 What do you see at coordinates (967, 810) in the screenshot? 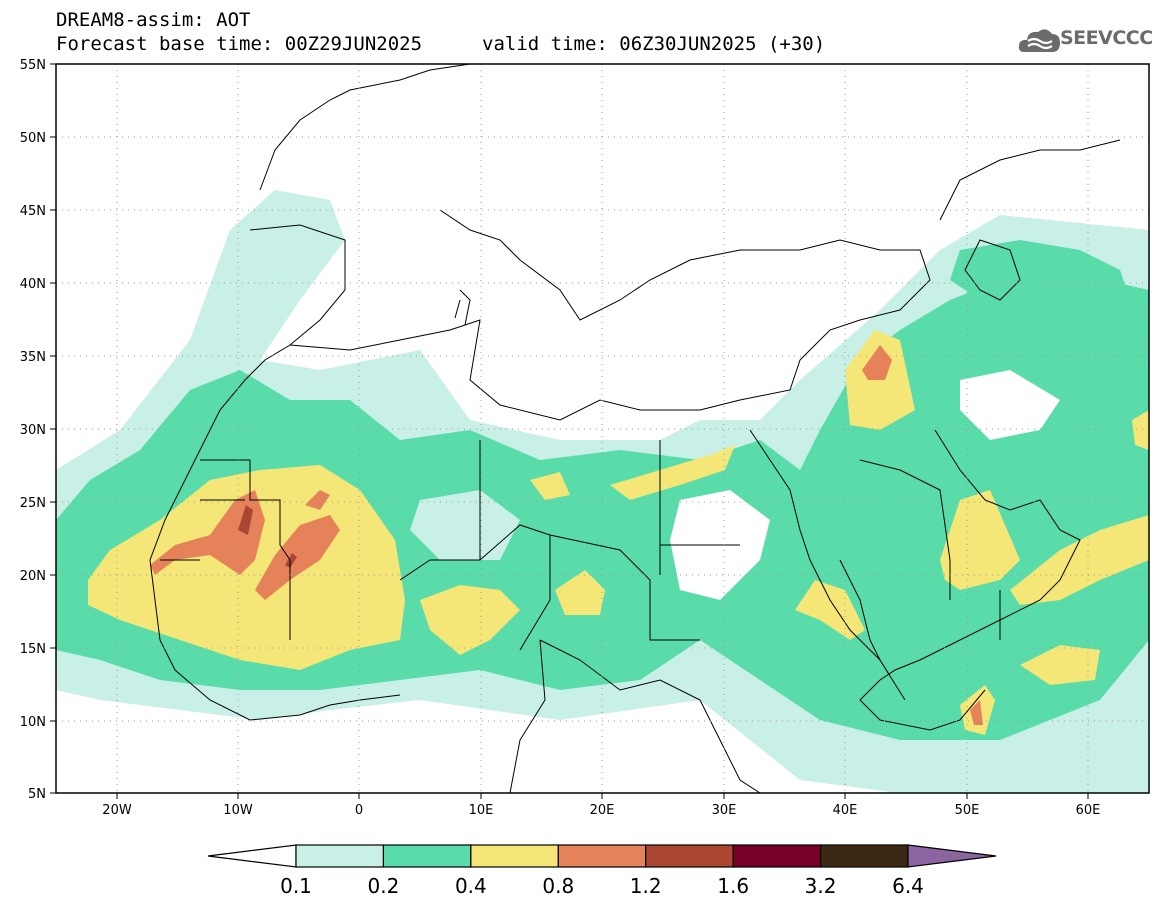
I see `lon-label: 50E` at bounding box center [967, 810].